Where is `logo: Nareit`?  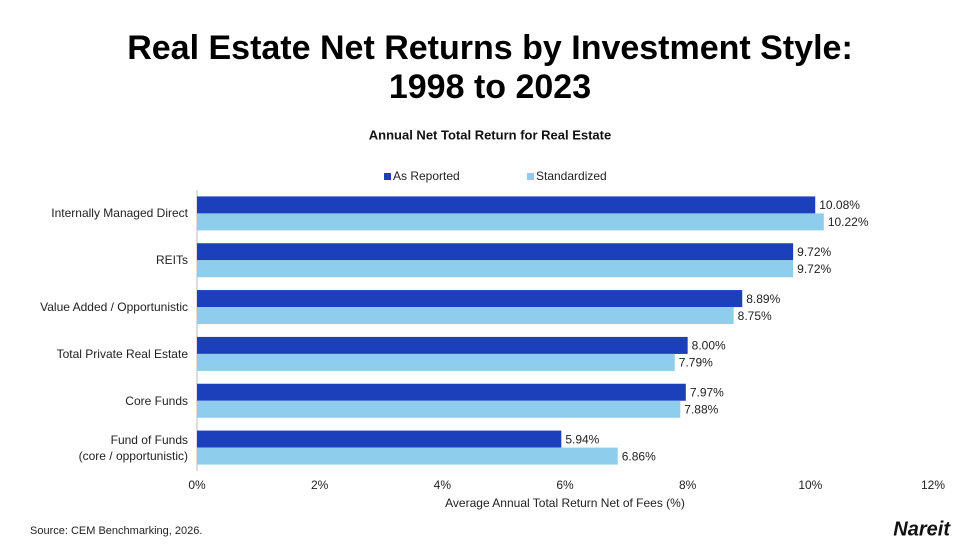 logo: Nareit is located at coordinates (922, 529).